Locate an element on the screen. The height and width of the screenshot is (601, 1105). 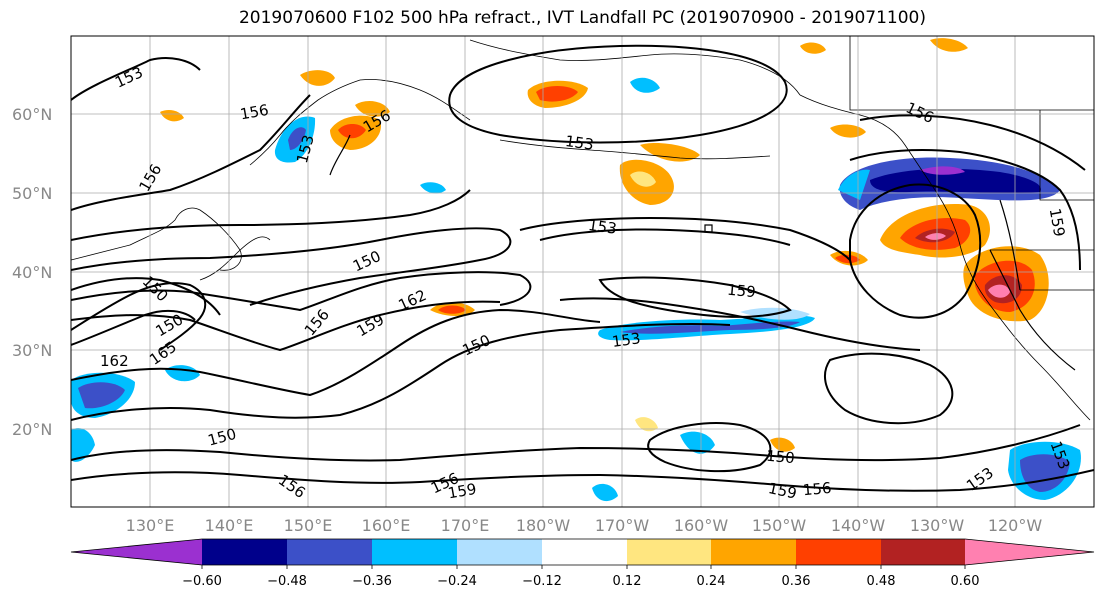
lon-label: 120°W is located at coordinates (1015, 525).